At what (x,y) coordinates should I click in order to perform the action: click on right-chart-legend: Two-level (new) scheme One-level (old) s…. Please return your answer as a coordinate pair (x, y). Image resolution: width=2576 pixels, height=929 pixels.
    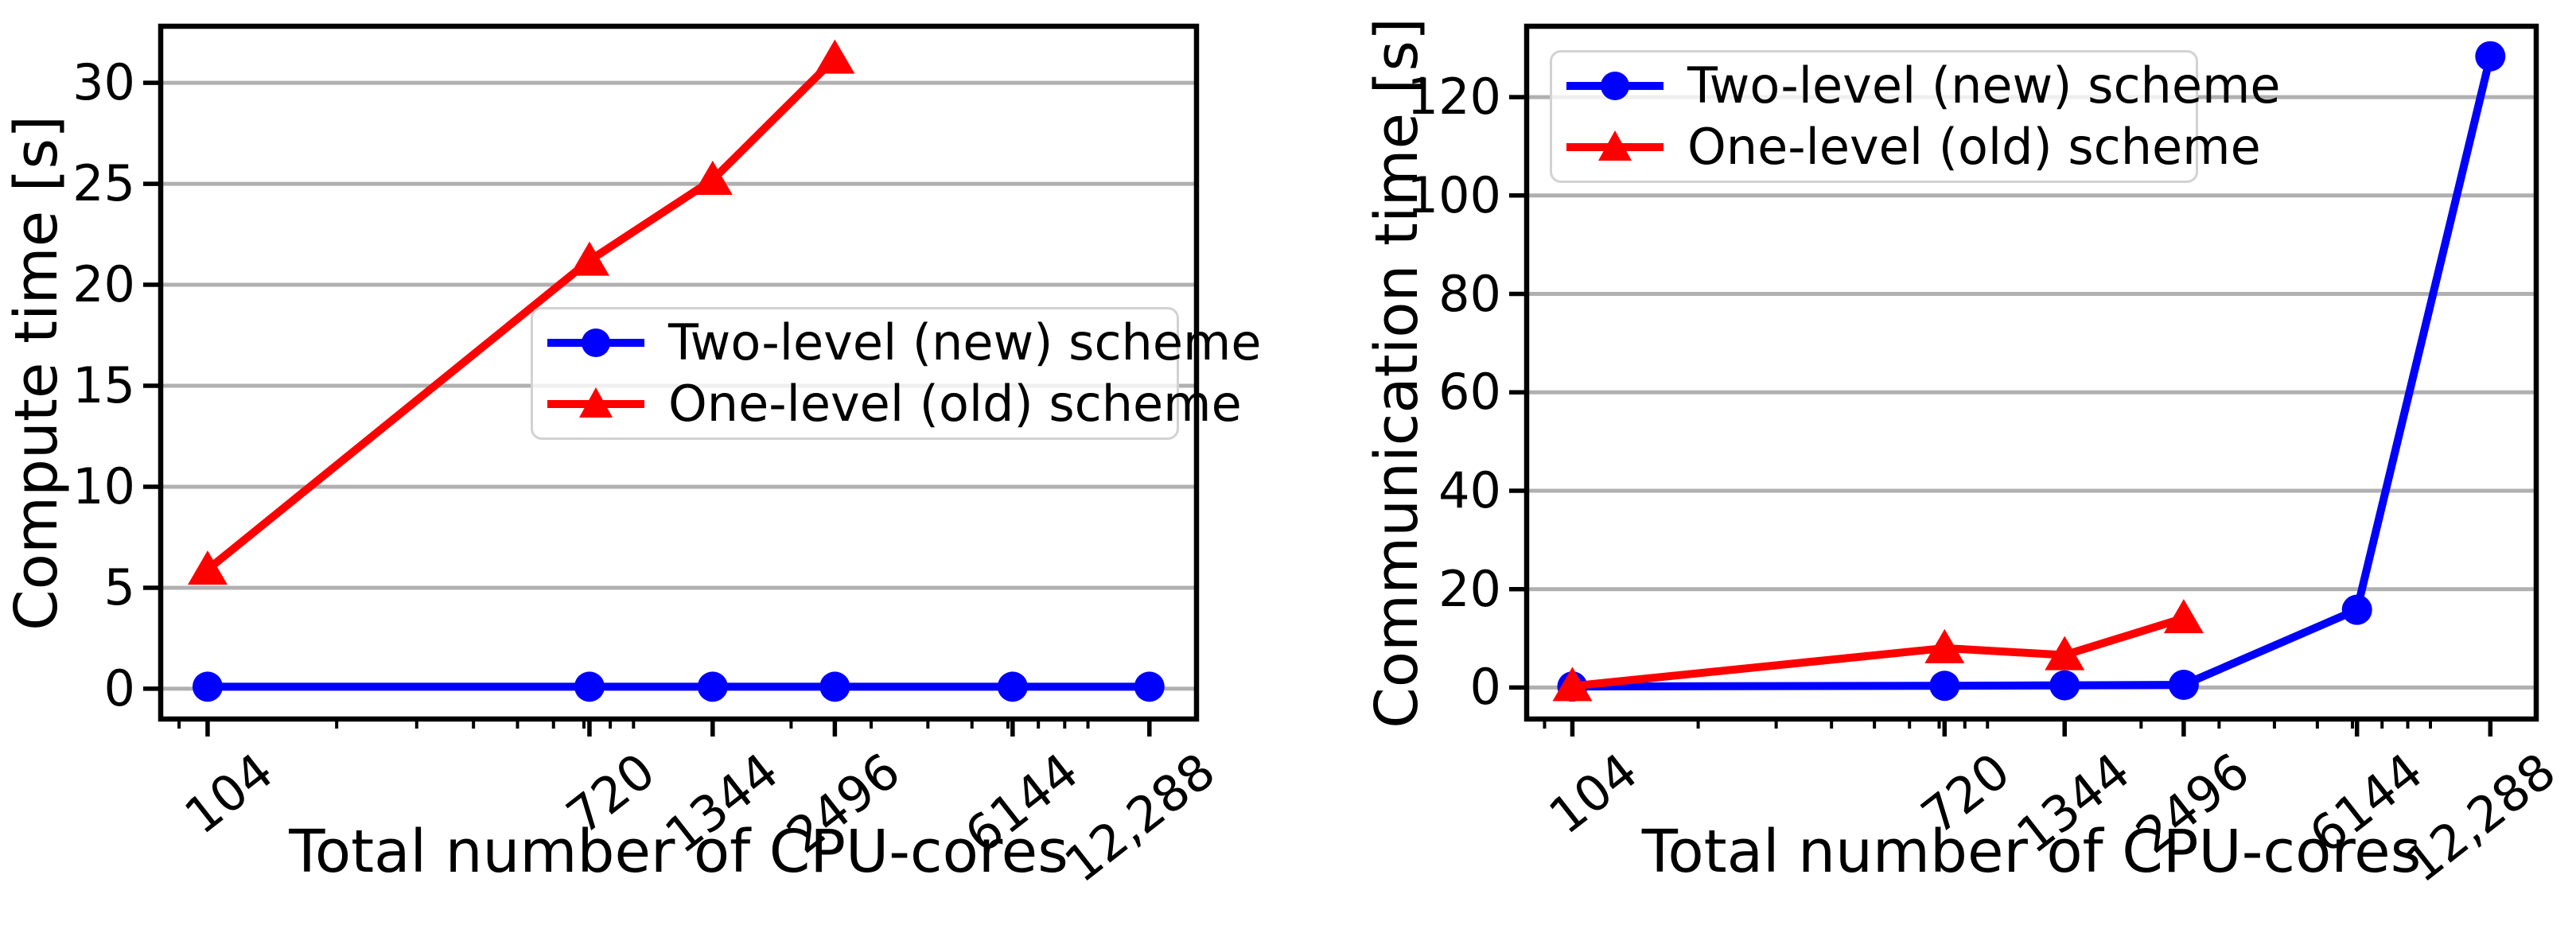
    Looking at the image, I should click on (1916, 117).